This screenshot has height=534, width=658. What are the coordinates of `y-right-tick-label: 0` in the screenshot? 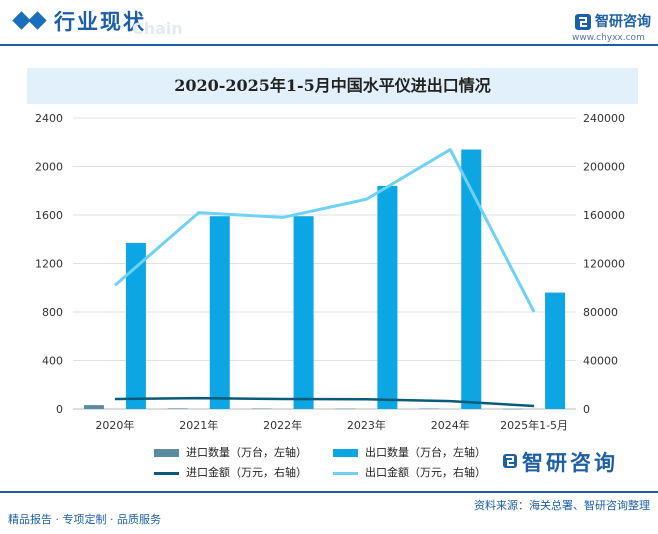 It's located at (586, 409).